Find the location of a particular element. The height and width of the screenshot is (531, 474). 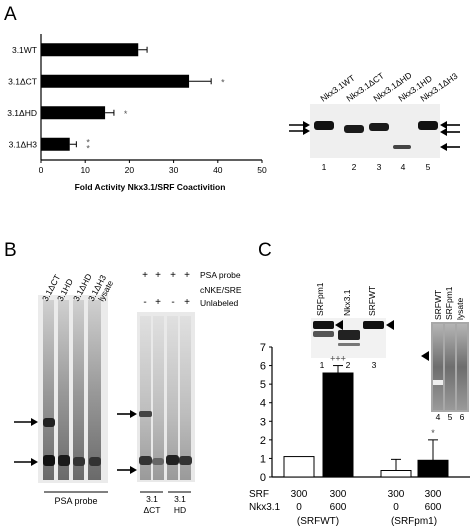

panel-letter-b: B is located at coordinates (10, 250).